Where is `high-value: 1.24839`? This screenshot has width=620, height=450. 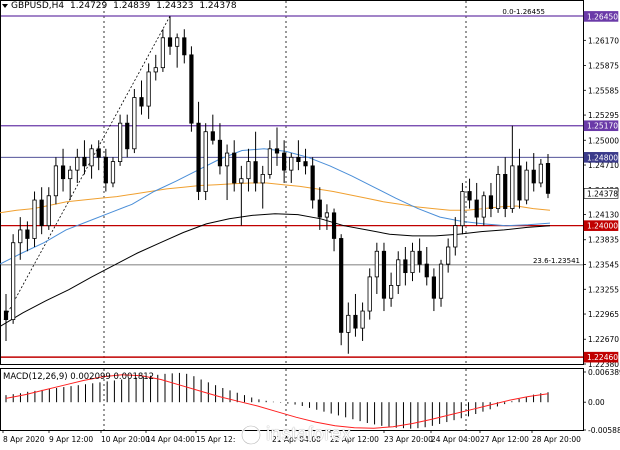 high-value: 1.24839 is located at coordinates (132, 6).